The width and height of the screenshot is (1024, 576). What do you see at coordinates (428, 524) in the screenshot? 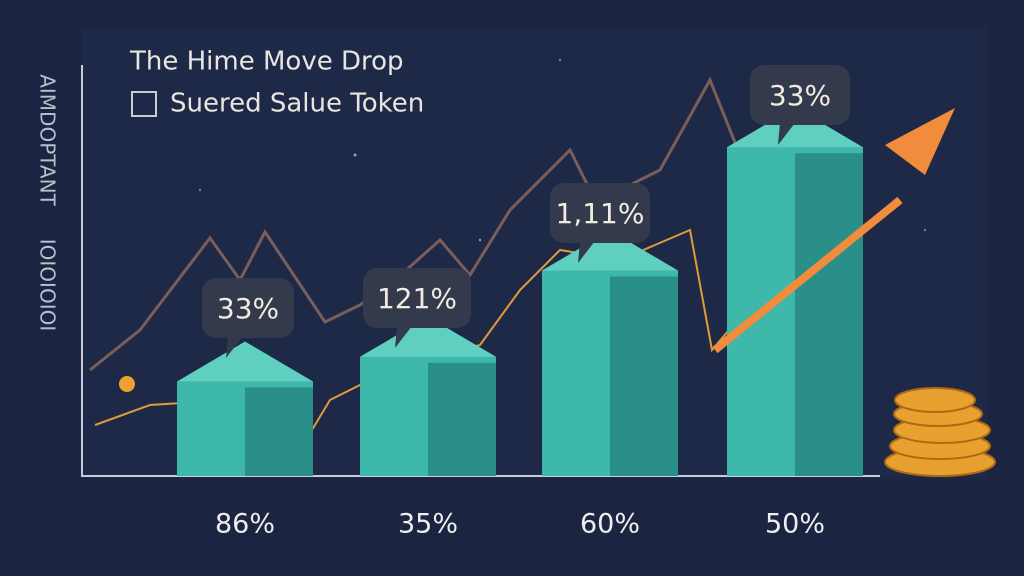
I see `x-tick-label: 35%` at bounding box center [428, 524].